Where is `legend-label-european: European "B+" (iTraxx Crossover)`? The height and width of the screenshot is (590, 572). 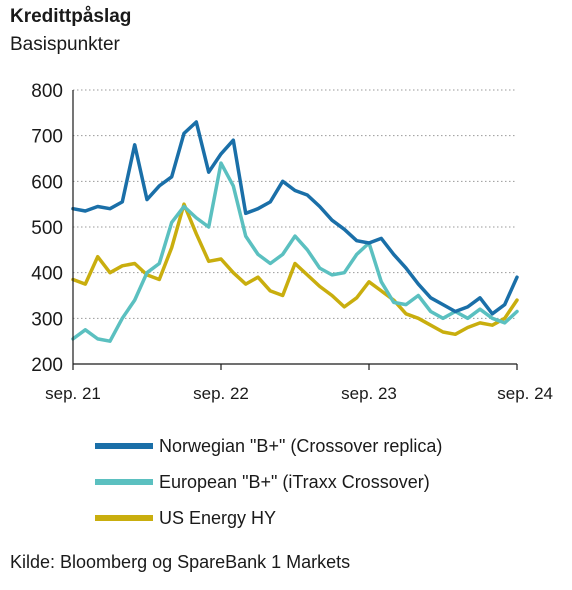 legend-label-european: European "B+" (iTraxx Crossover) is located at coordinates (294, 481).